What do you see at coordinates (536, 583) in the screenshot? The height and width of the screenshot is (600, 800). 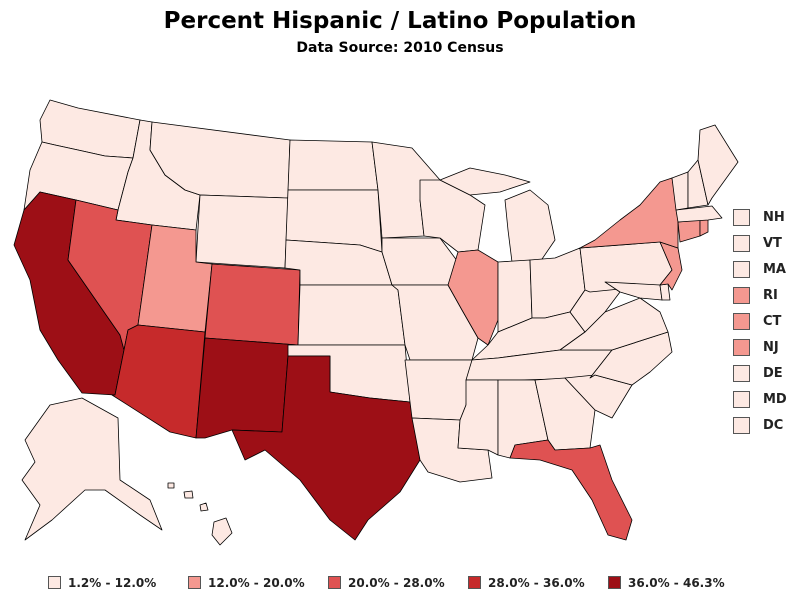 I see `legend-label: 28.0% - 36.0%` at bounding box center [536, 583].